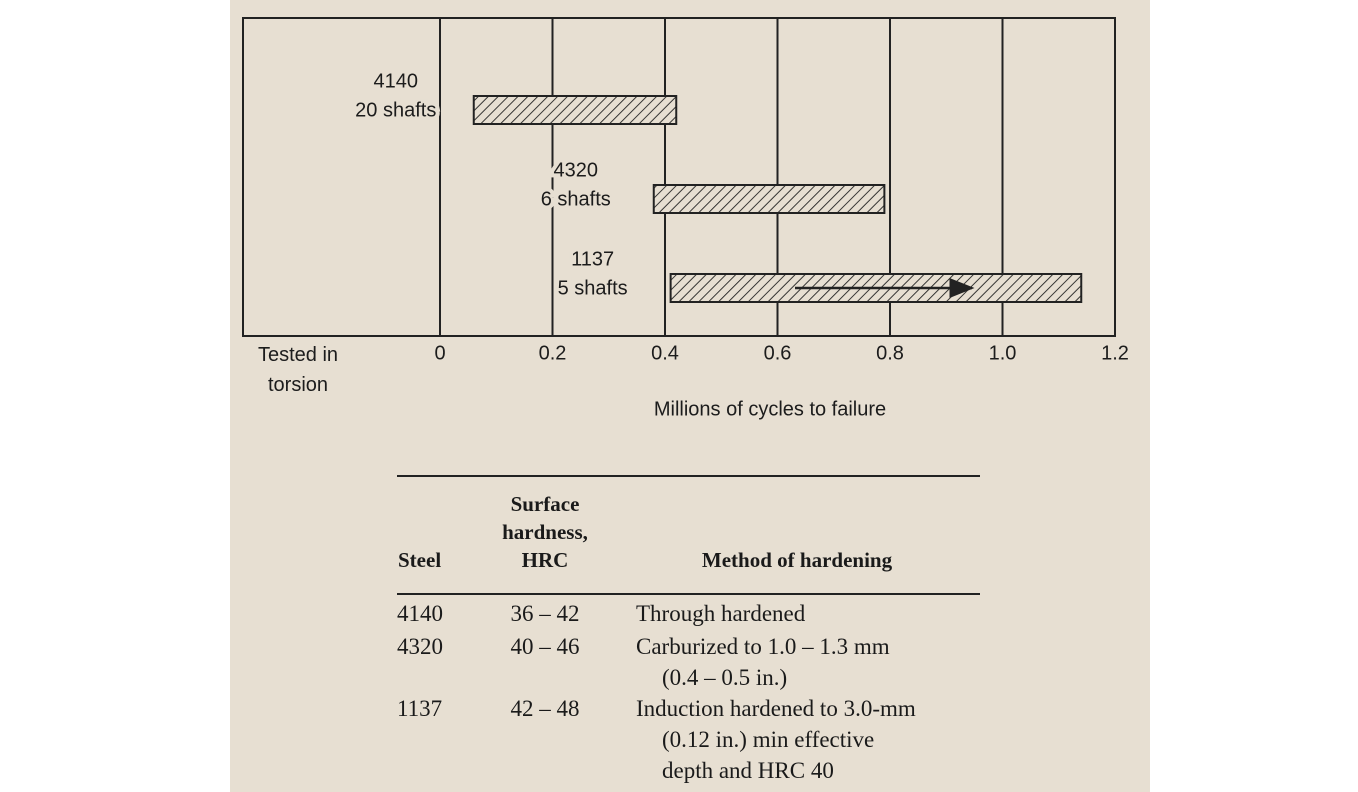 The image size is (1358, 792). Describe the element at coordinates (1115, 353) in the screenshot. I see `x-tick-label: 1.2` at that location.